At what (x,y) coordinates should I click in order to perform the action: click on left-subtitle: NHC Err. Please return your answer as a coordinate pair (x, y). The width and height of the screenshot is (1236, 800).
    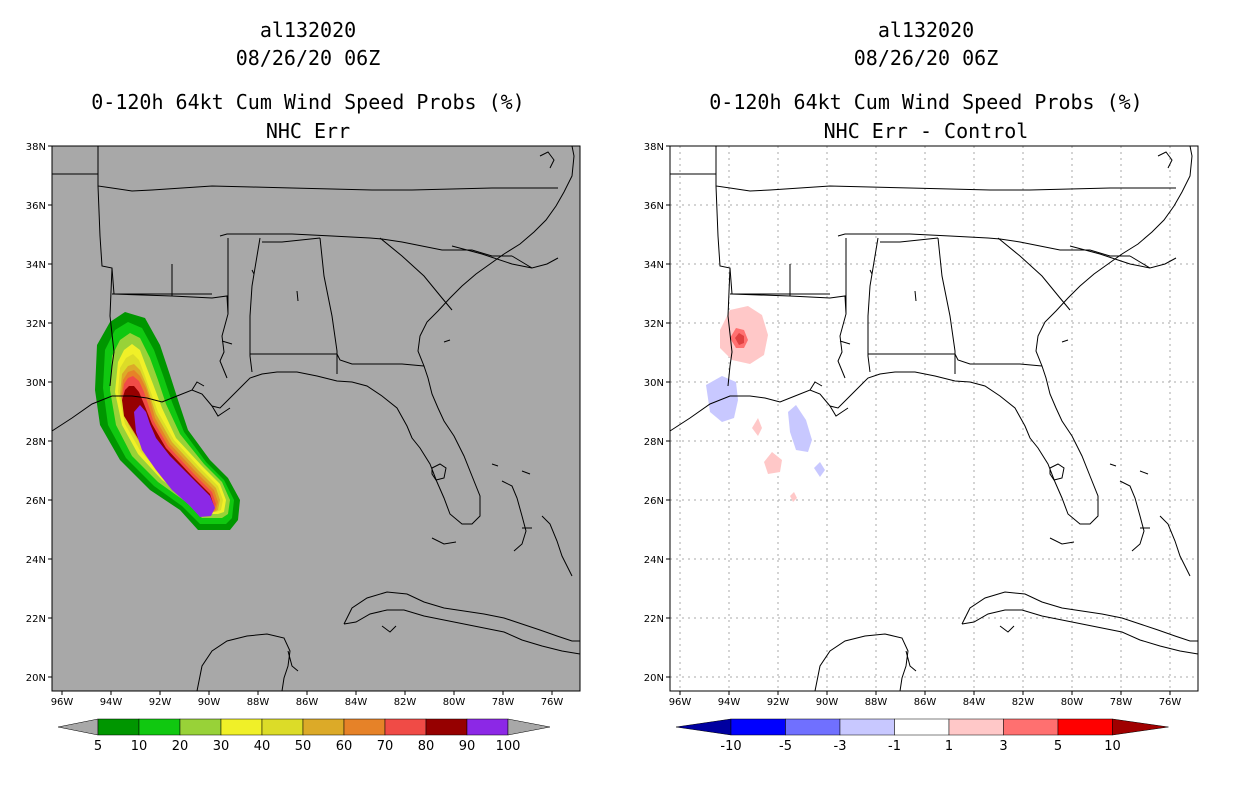
    Looking at the image, I should click on (308, 131).